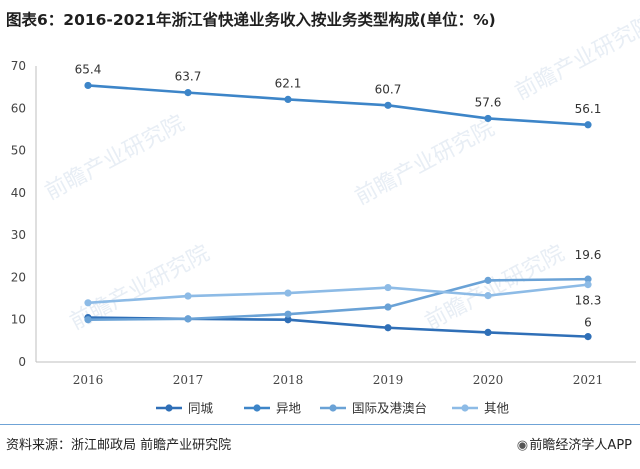 This screenshot has width=640, height=469. What do you see at coordinates (320, 424) in the screenshot?
I see `footer-divider` at bounding box center [320, 424].